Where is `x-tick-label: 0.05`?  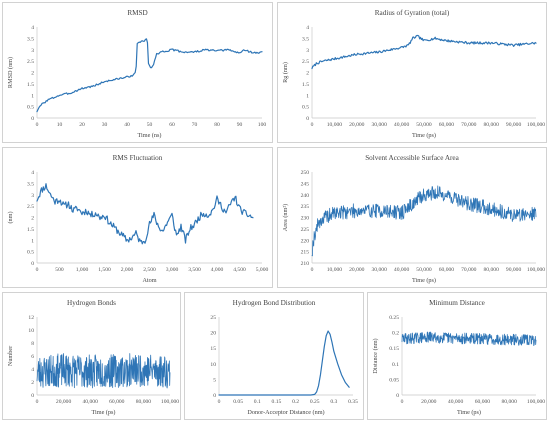 x-tick-label: 0.05 is located at coordinates (238, 402).